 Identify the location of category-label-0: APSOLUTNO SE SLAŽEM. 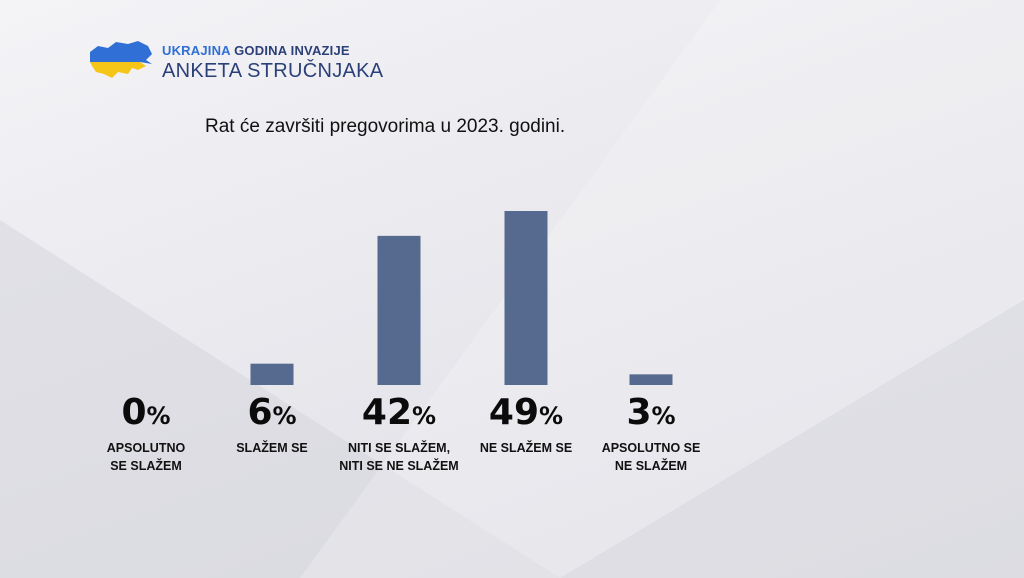
(146, 457).